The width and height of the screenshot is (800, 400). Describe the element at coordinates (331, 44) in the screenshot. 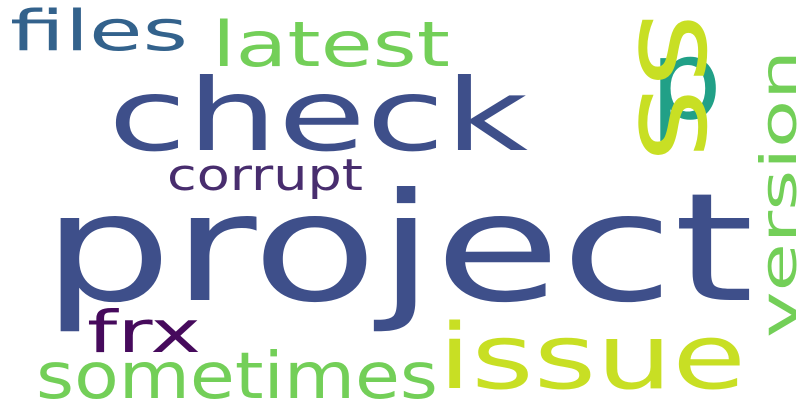

I see `word-latest: latest` at that location.